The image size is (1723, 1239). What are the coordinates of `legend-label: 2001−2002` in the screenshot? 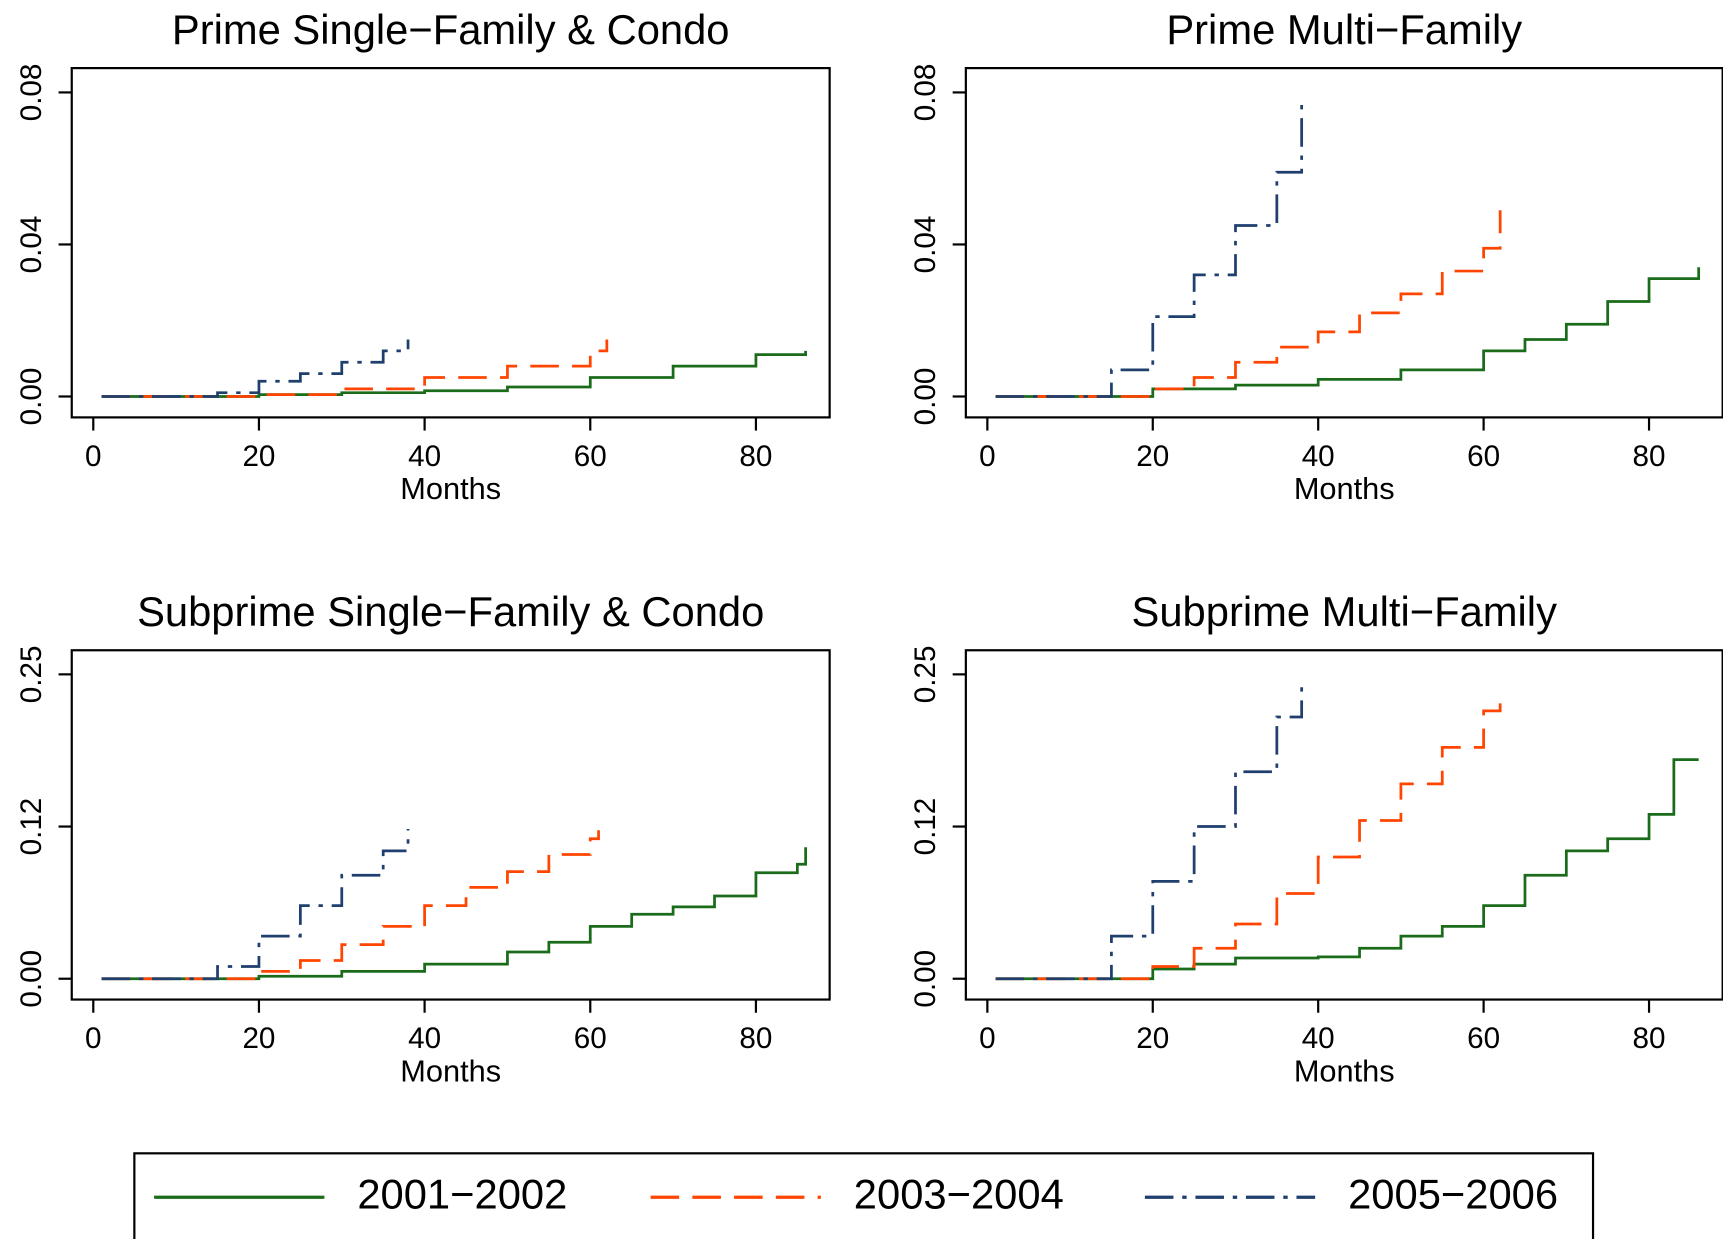 It's located at (462, 1193).